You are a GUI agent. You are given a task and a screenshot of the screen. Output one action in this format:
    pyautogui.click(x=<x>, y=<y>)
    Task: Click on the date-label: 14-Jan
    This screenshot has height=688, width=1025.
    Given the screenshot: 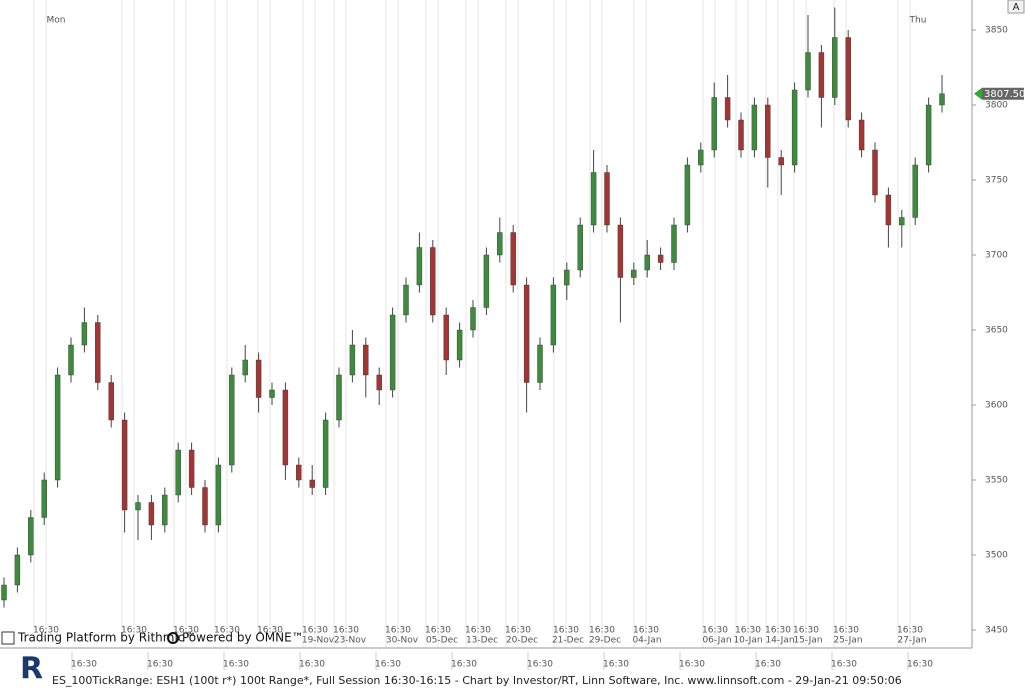 What is the action you would take?
    pyautogui.click(x=779, y=641)
    